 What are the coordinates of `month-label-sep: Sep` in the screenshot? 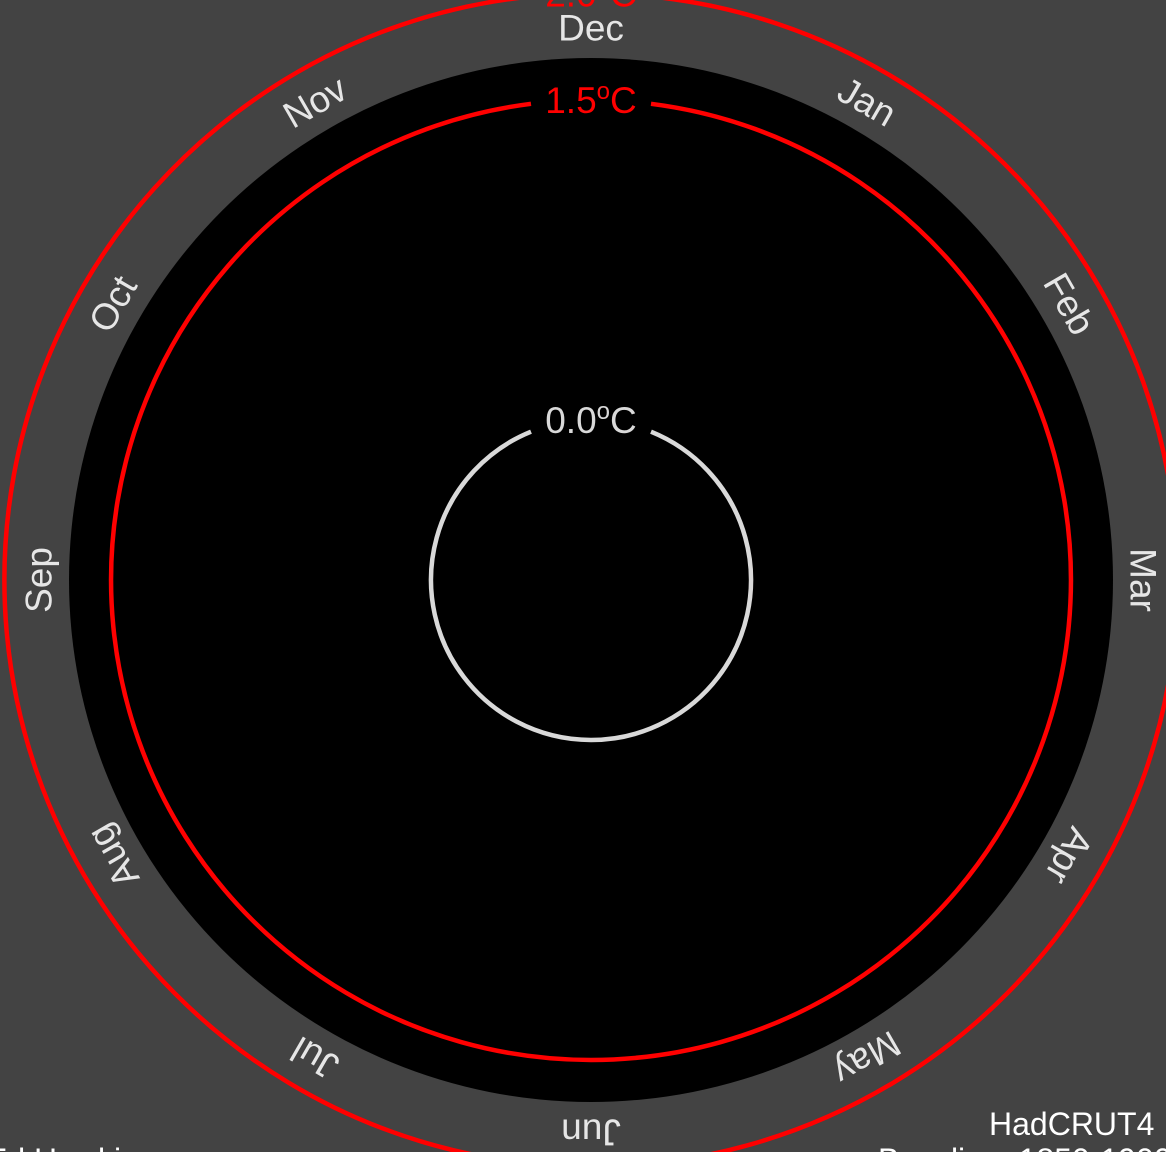 It's located at (39, 580).